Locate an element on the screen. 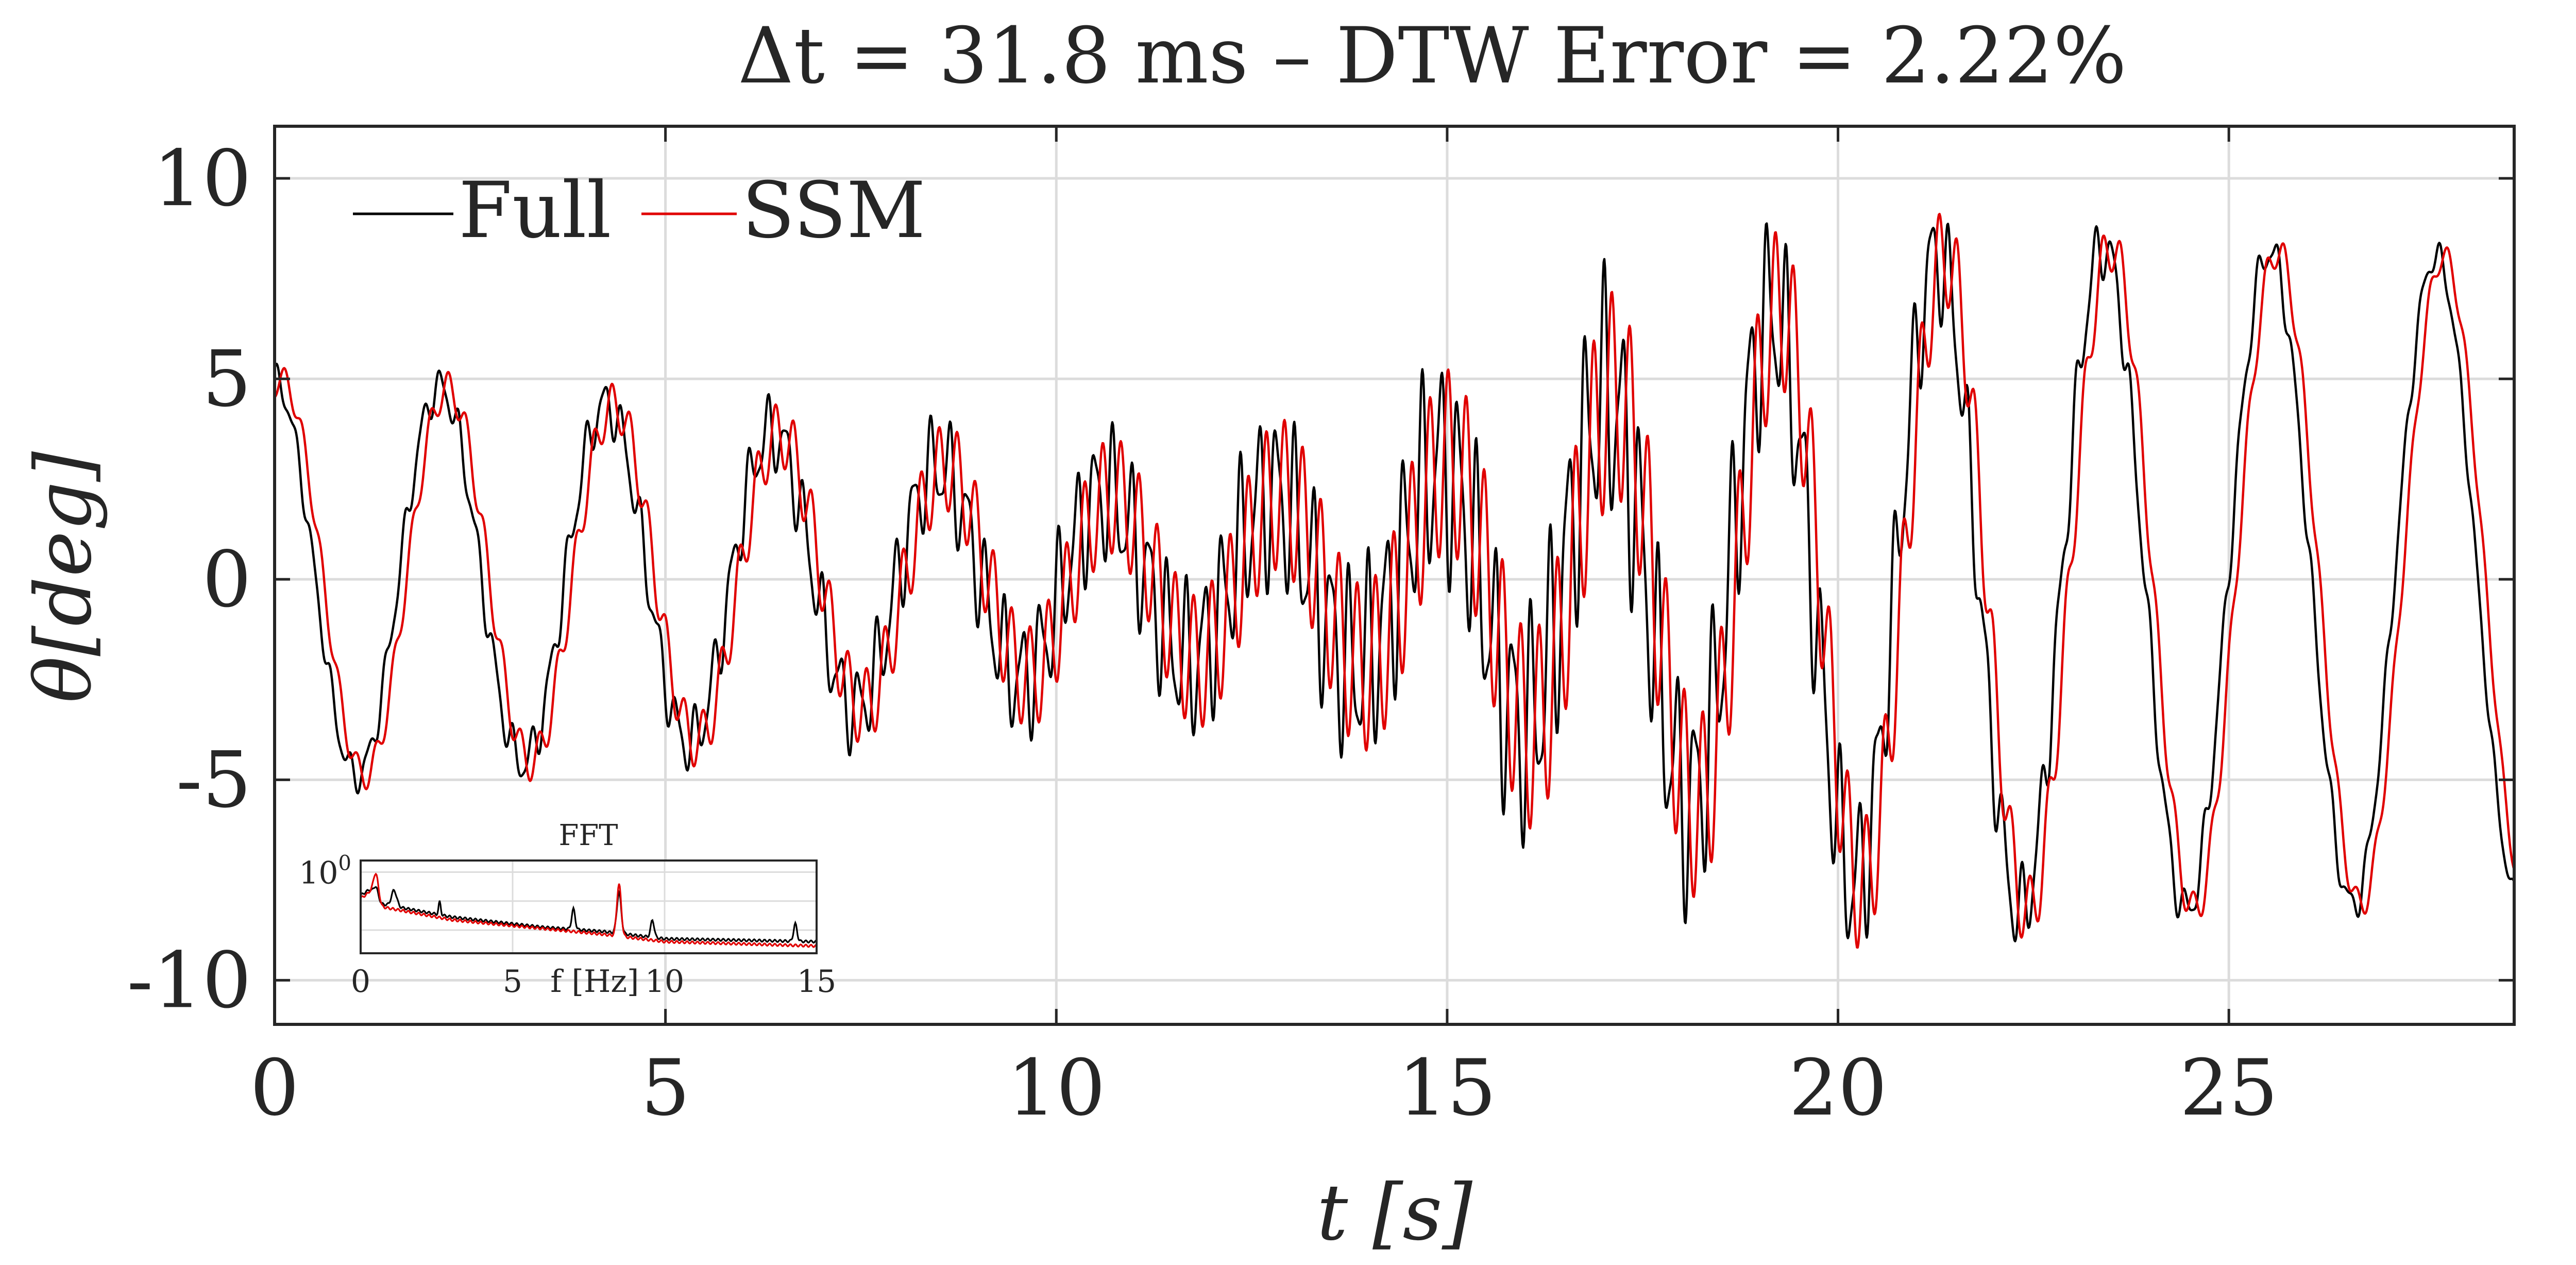 This screenshot has width=2576, height=1265. fft-series-ssm is located at coordinates (588, 910).